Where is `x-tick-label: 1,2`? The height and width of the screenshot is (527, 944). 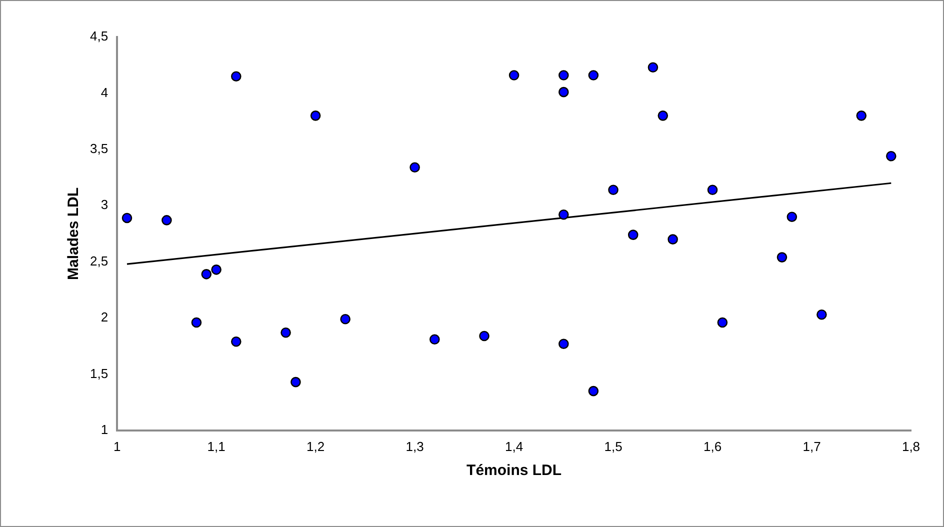
x-tick-label: 1,2 is located at coordinates (315, 446).